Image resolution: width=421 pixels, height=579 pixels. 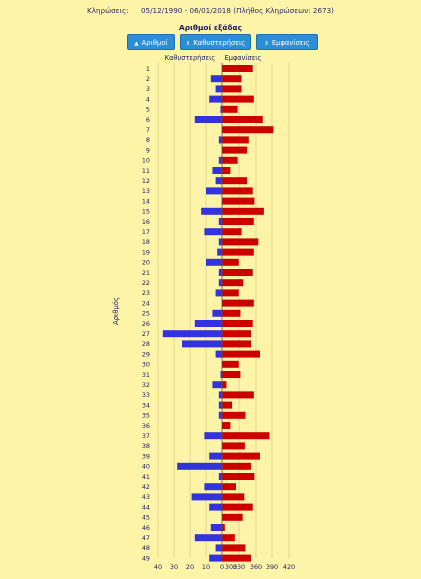 What do you see at coordinates (146, 538) in the screenshot?
I see `category-label: 47` at bounding box center [146, 538].